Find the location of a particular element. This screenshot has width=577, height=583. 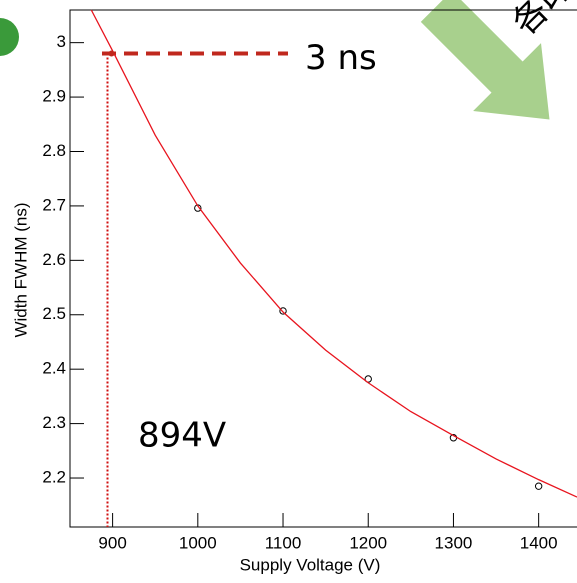

x-tick-label: 1100 is located at coordinates (283, 542).